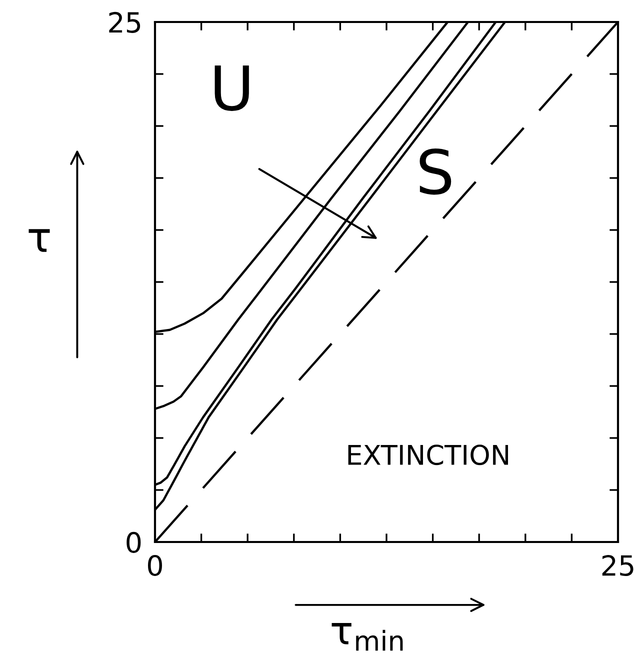 This screenshot has width=634, height=669. Describe the element at coordinates (436, 171) in the screenshot. I see `annotation: S` at that location.